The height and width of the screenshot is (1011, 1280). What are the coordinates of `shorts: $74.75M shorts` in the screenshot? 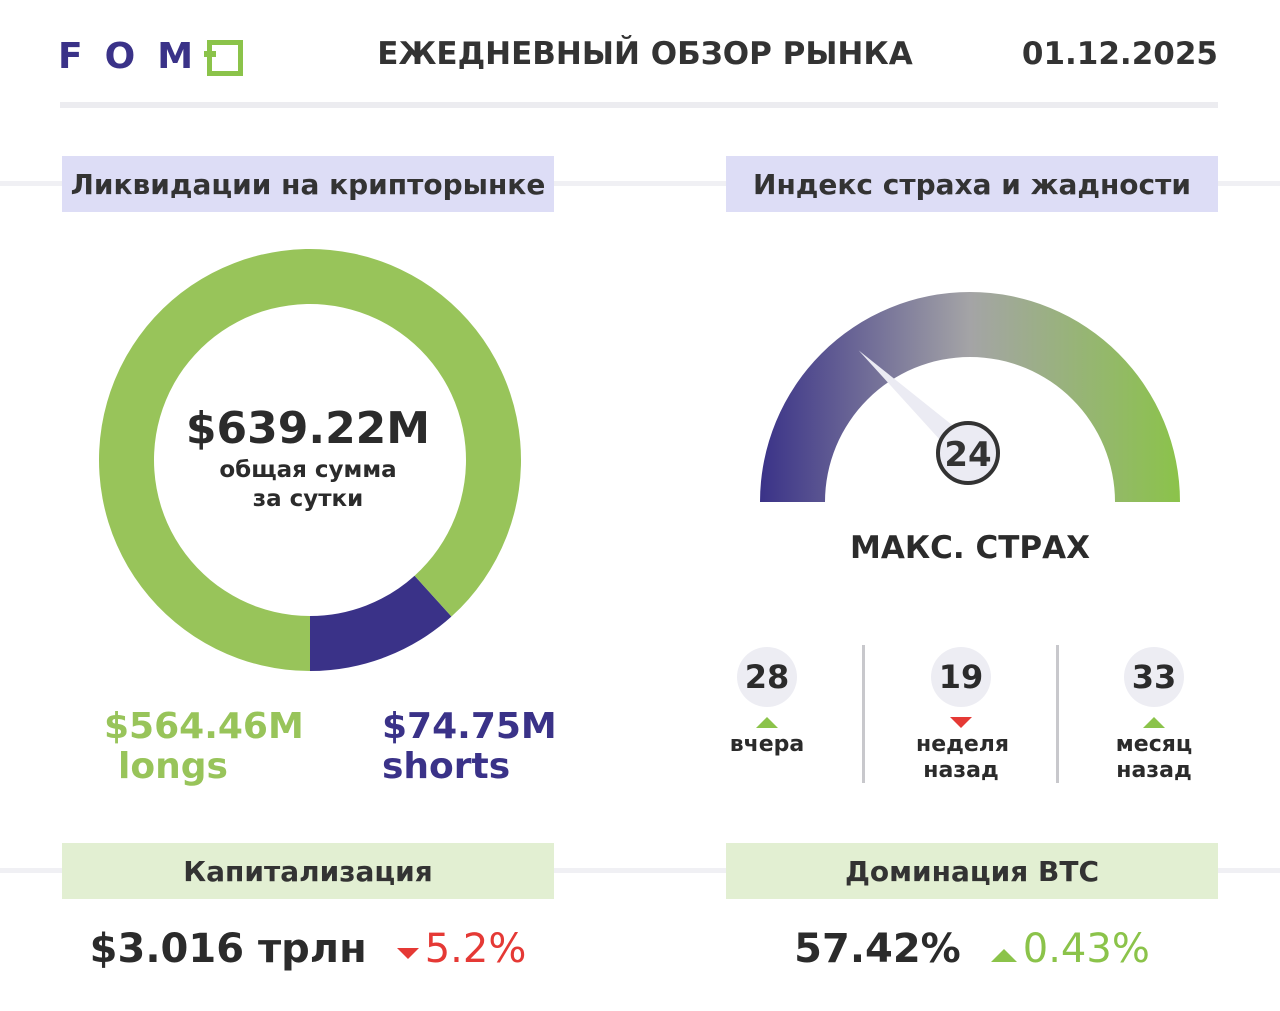 It's located at (469, 746).